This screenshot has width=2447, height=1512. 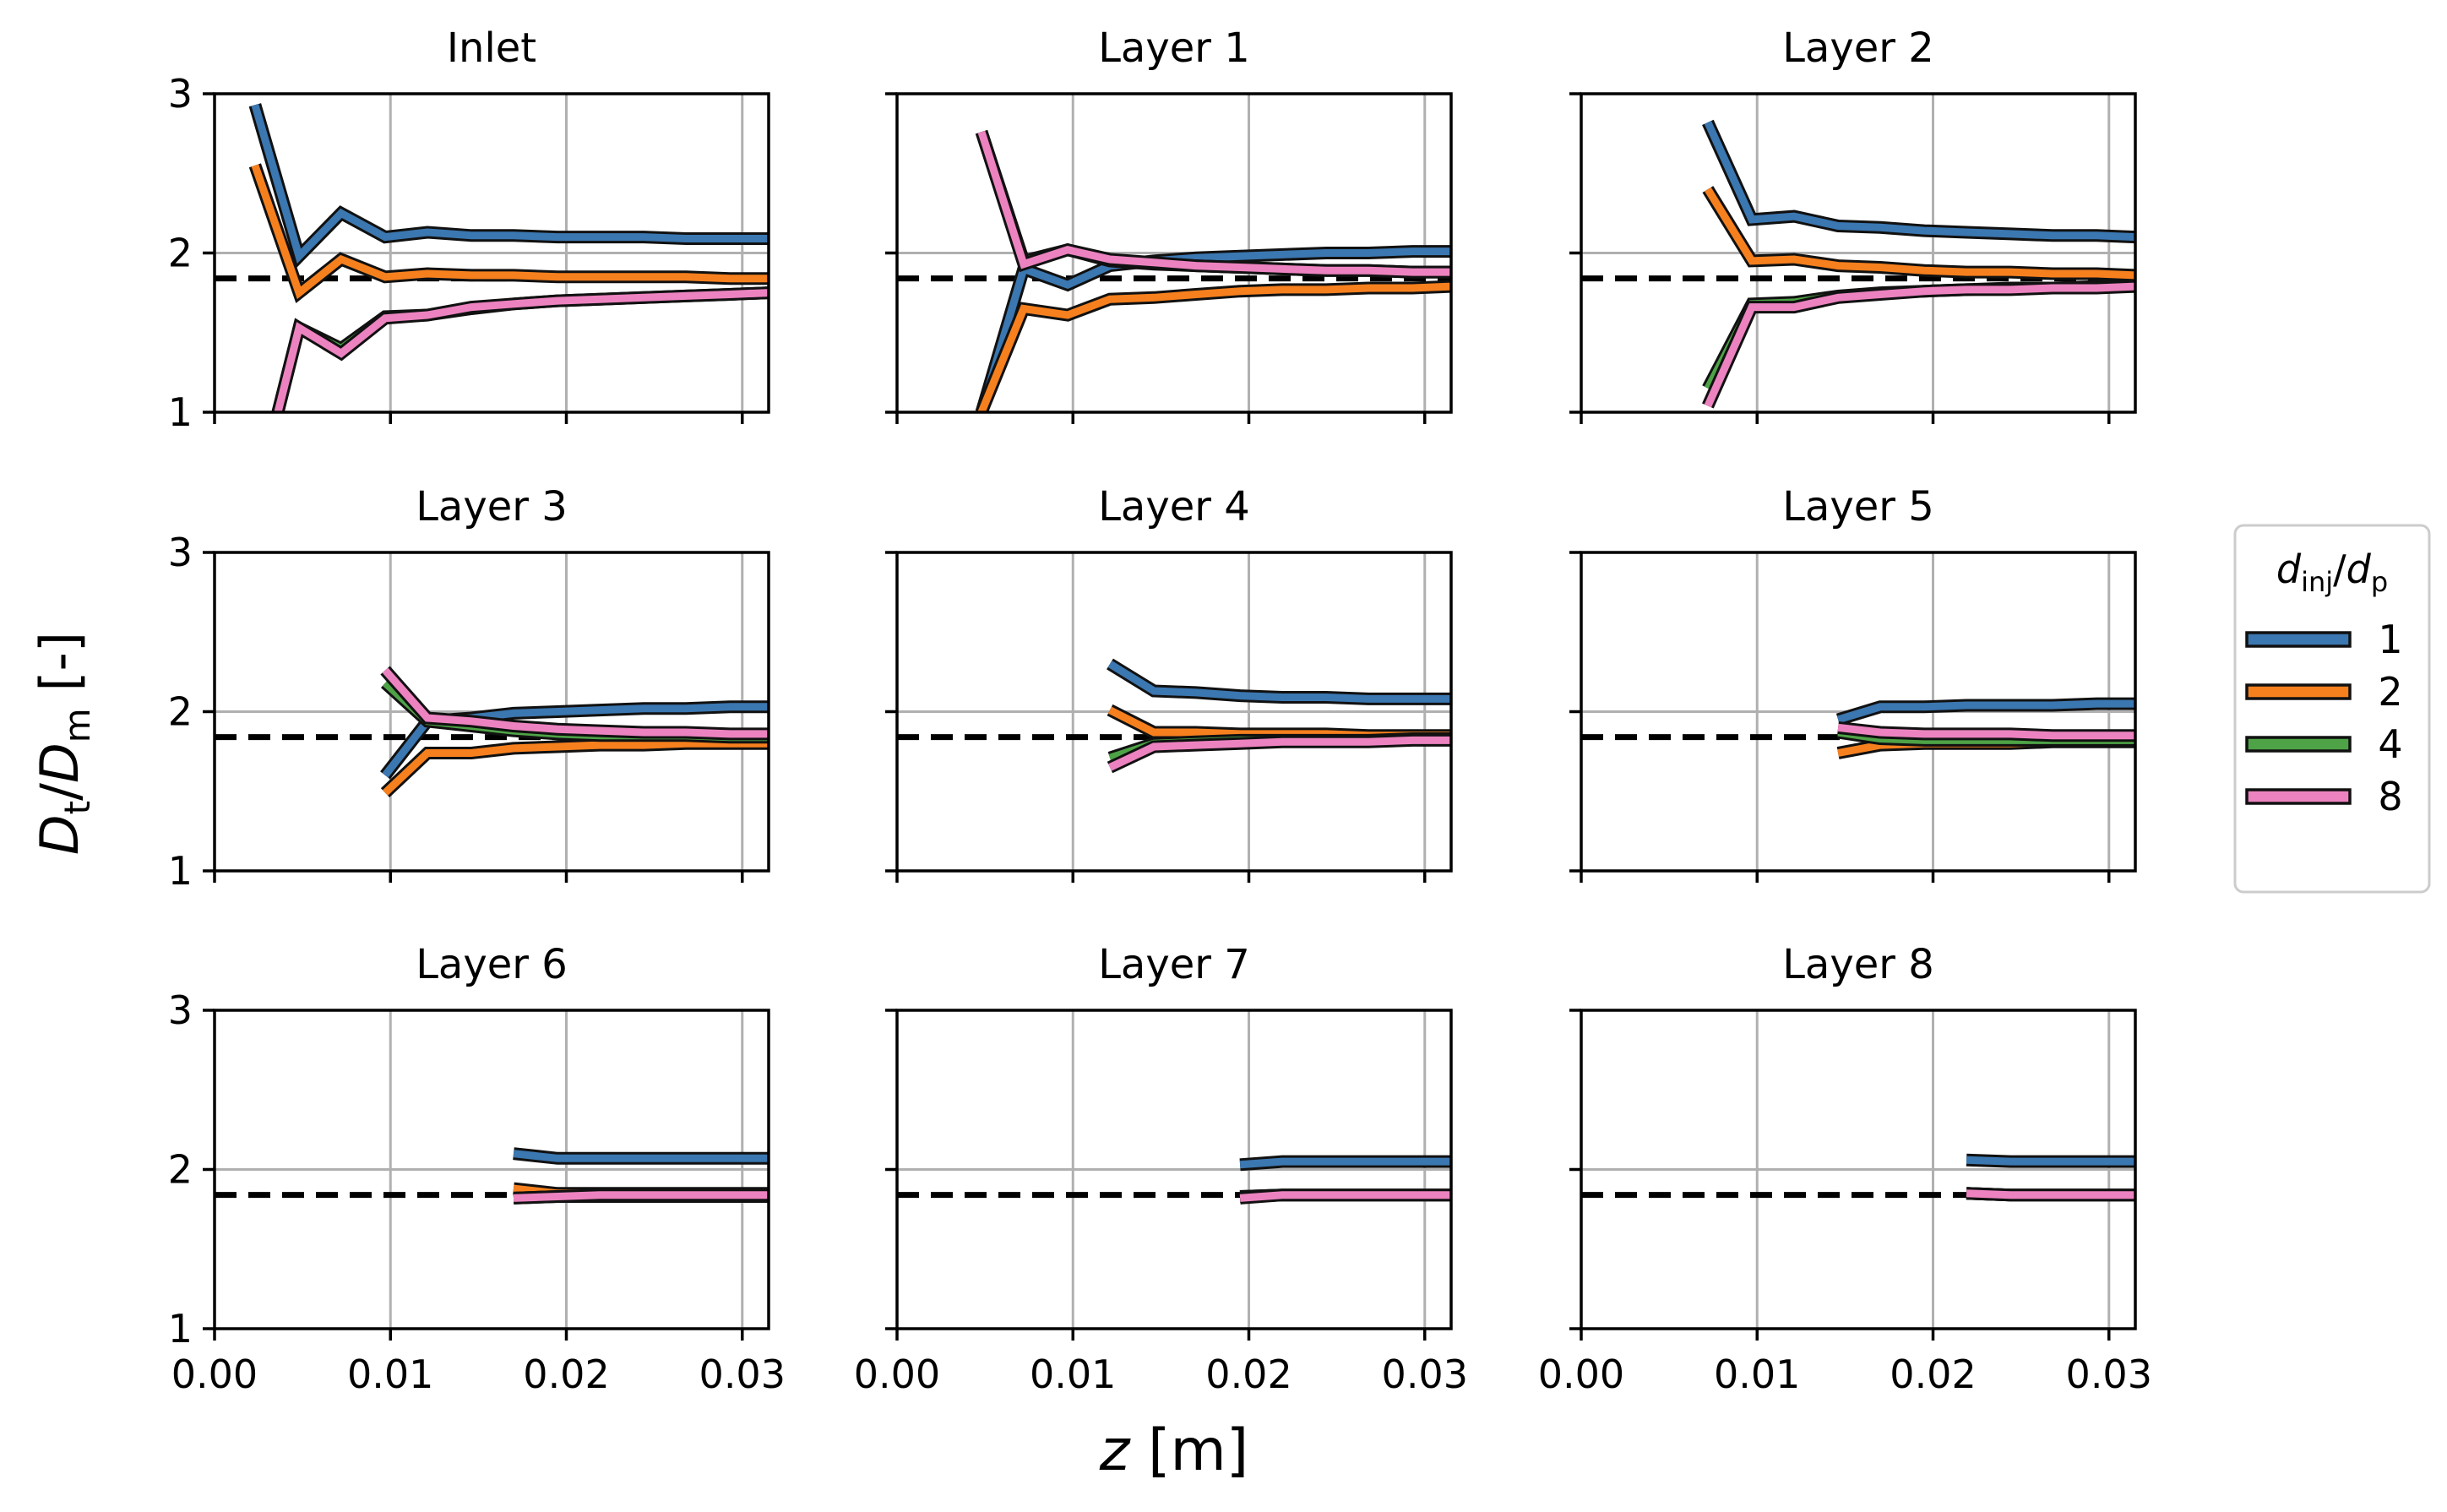 I want to click on legend-label-1: 1, so click(x=2390, y=640).